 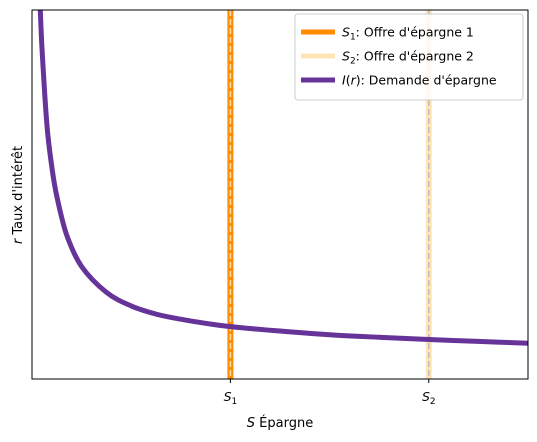 I want to click on legend-label-1: S1: Offre d'épargne 1, so click(x=408, y=34).